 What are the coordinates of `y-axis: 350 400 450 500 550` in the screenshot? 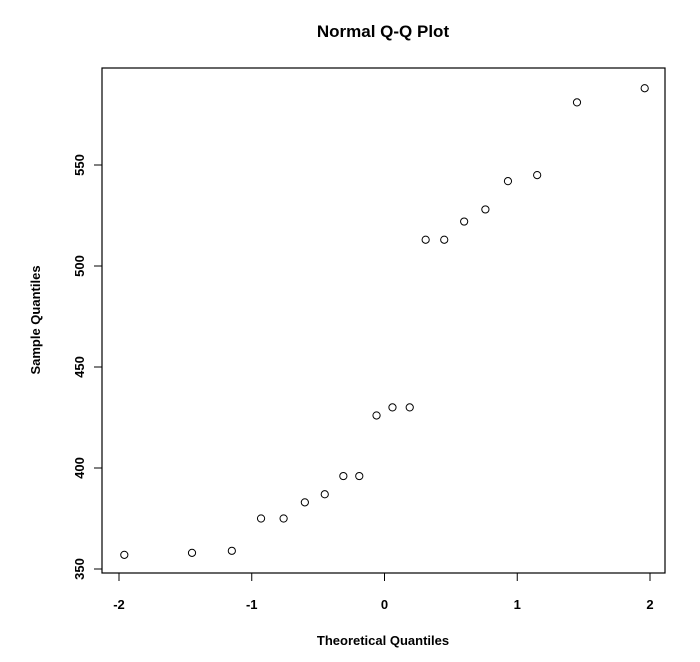 It's located at (87, 367).